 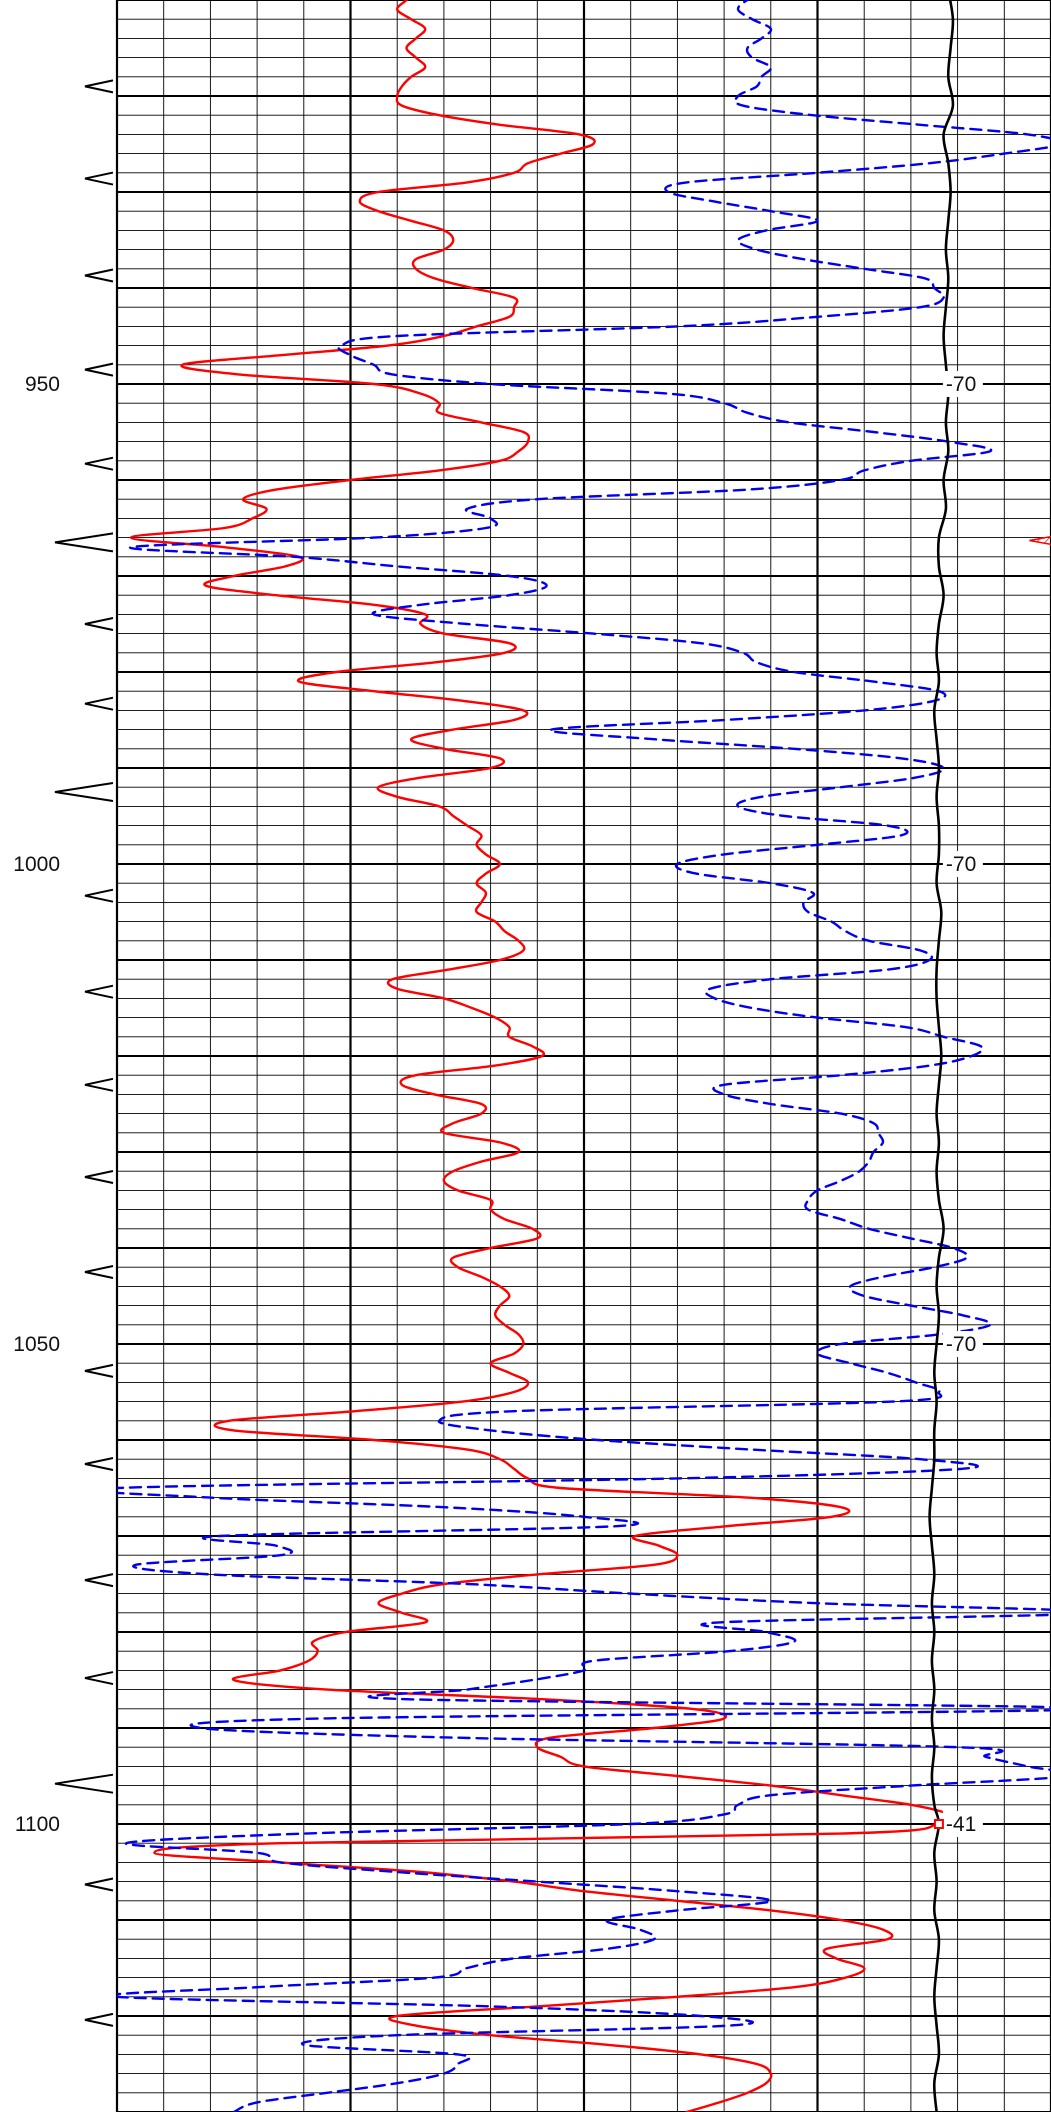 I want to click on depth-label: 1000, so click(x=36, y=864).